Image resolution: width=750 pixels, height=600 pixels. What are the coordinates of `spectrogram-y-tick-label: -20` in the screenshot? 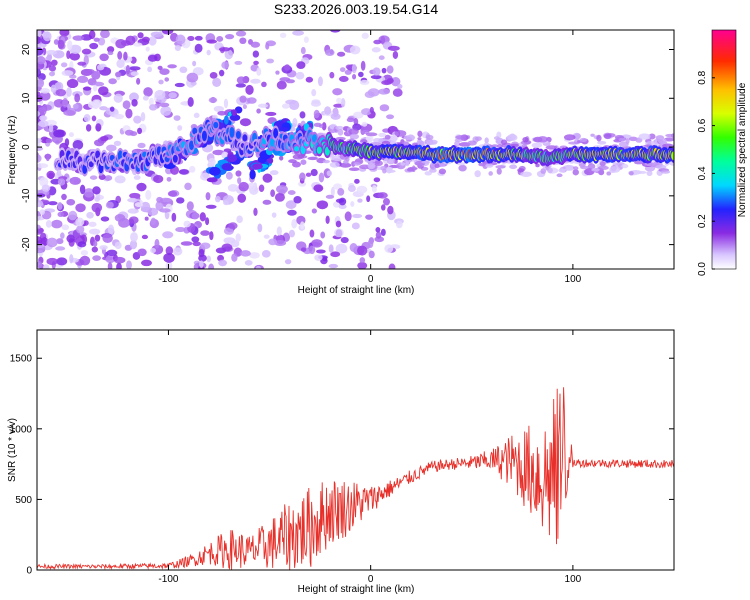 It's located at (26, 244).